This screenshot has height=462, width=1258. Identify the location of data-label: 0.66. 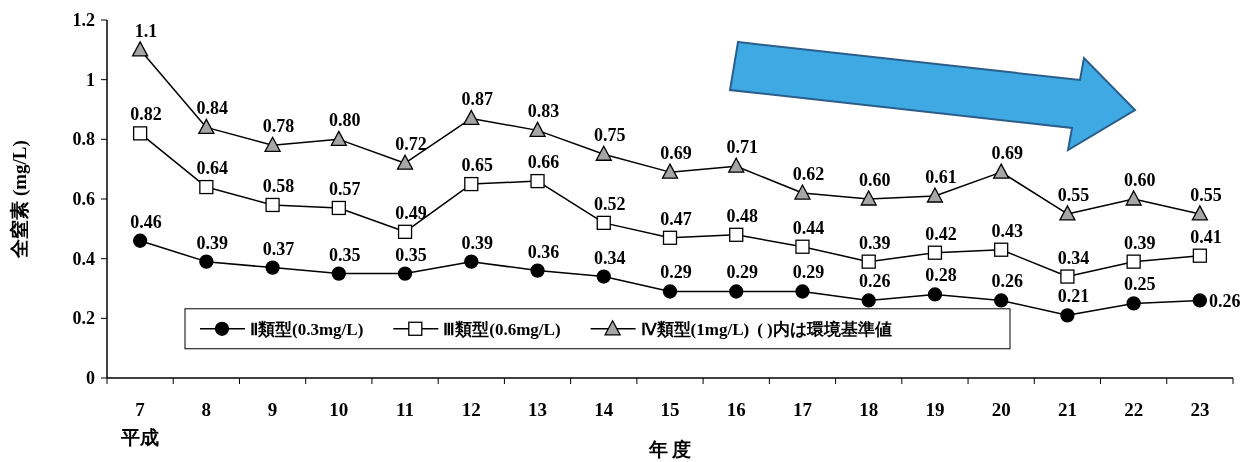
(543, 162).